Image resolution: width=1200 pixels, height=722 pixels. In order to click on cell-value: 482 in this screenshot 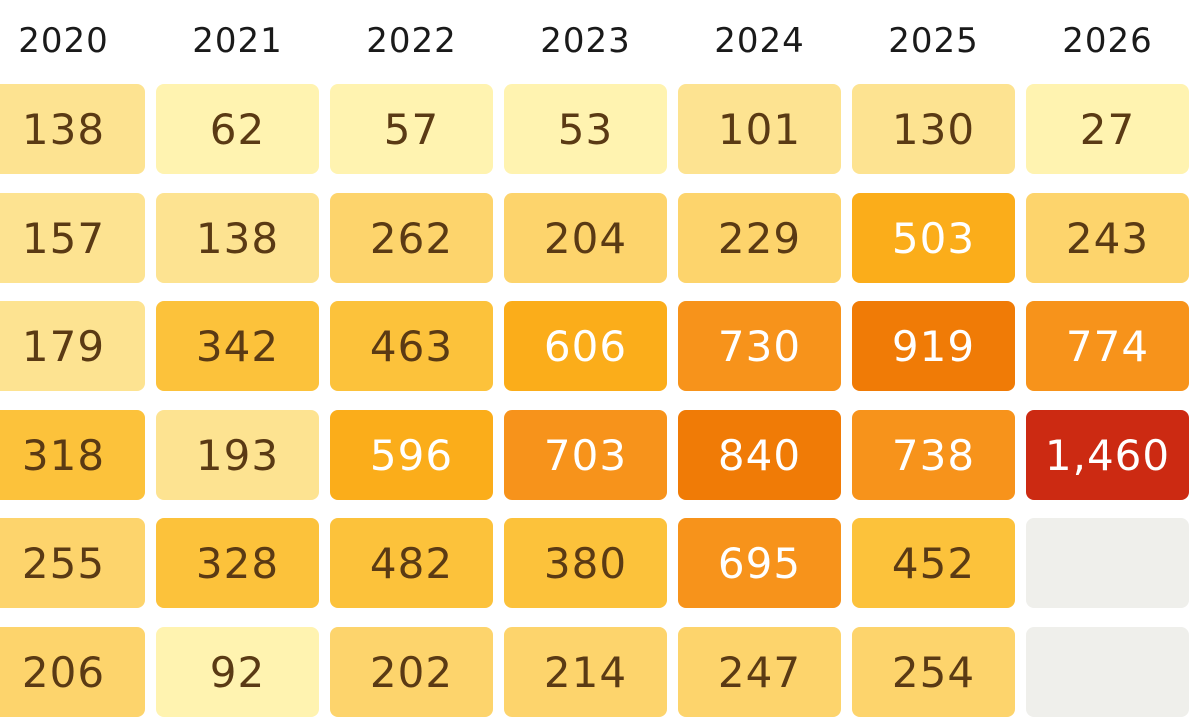, I will do `click(411, 563)`.